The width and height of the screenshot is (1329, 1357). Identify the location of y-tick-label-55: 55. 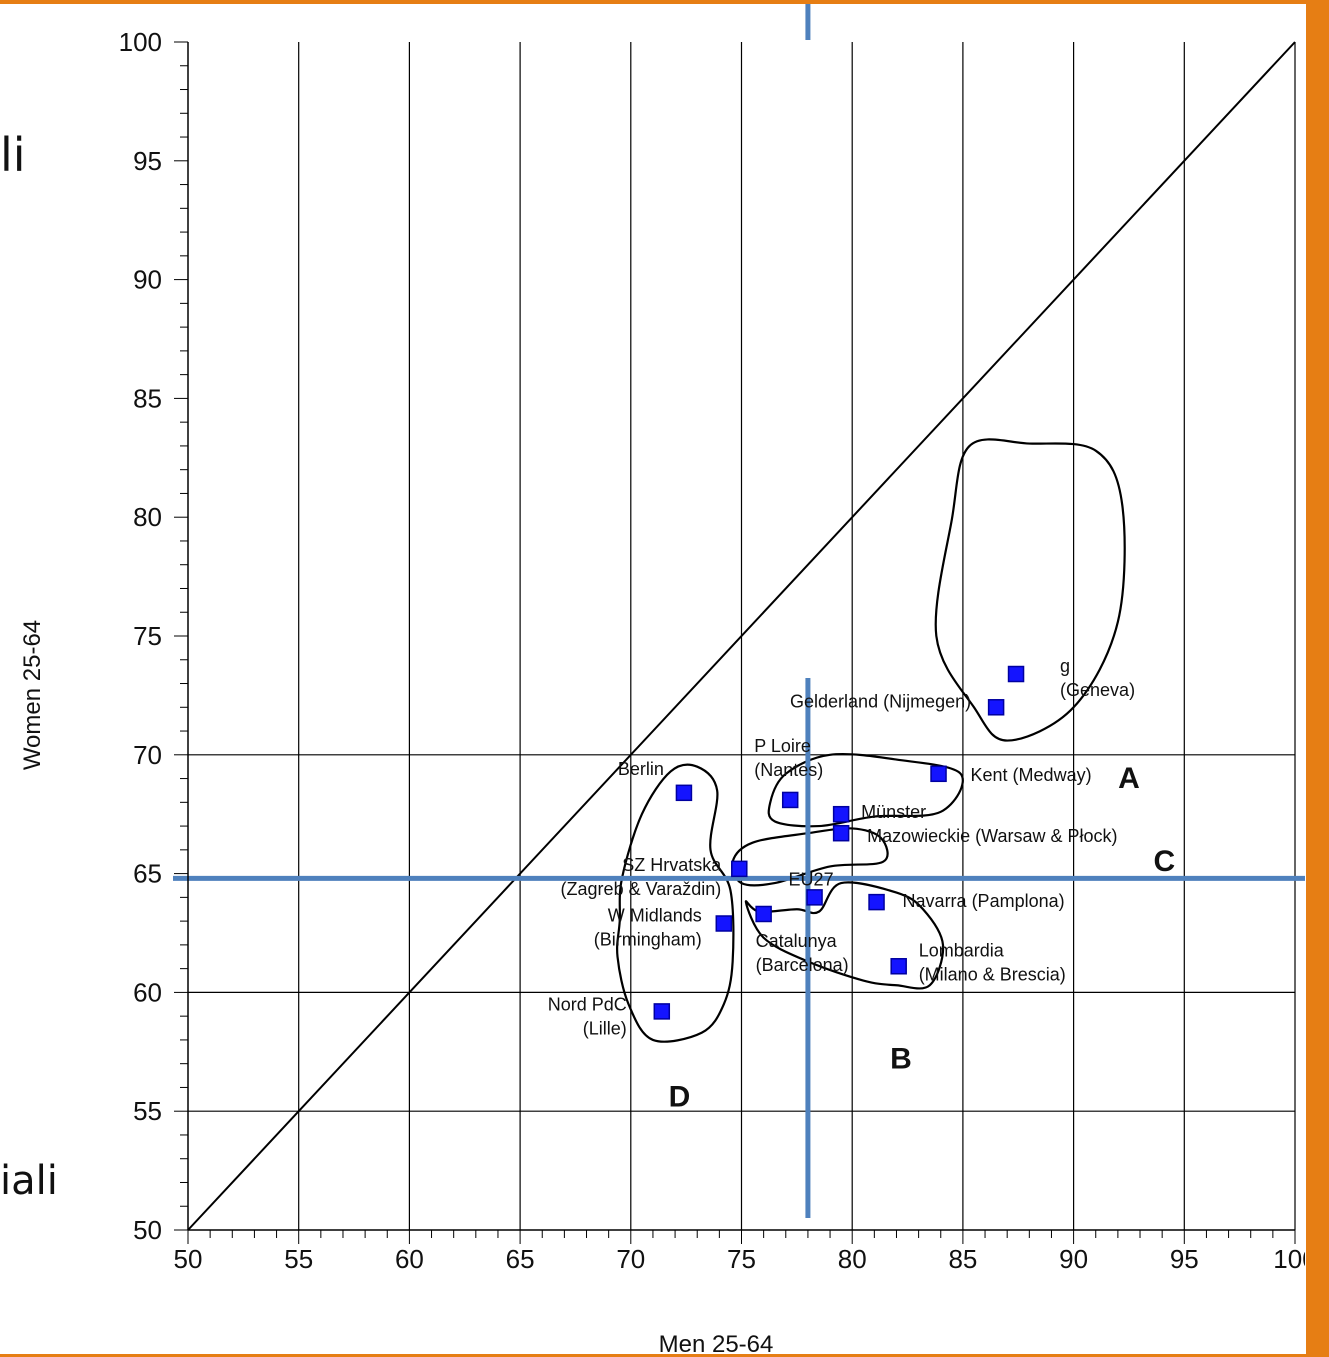
(147, 1111).